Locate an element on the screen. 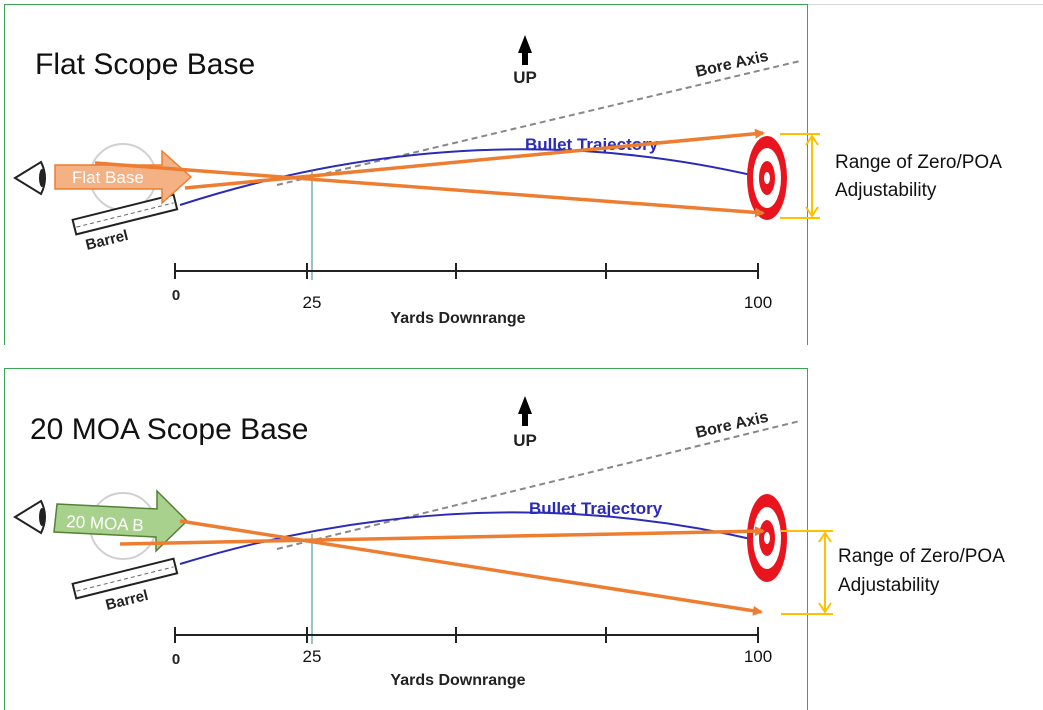 This screenshot has height=710, width=1043. barrel-label: Barrel is located at coordinates (127, 600).